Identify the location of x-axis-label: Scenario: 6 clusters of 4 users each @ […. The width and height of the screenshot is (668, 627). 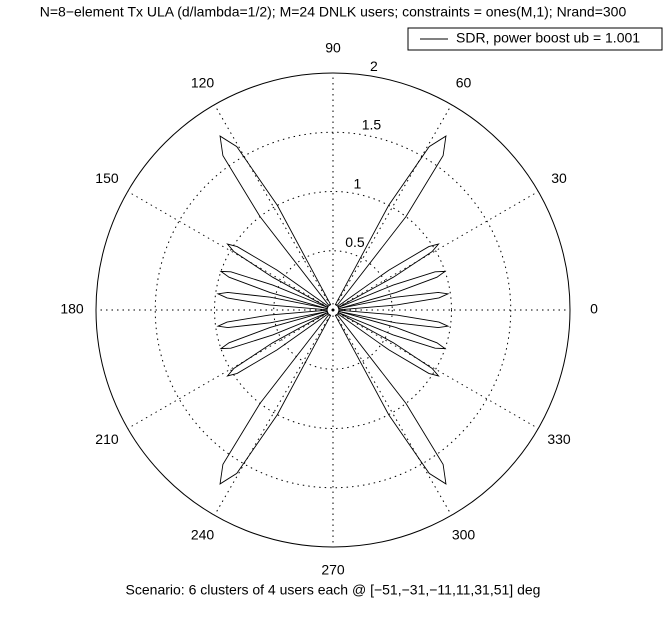
(333, 590).